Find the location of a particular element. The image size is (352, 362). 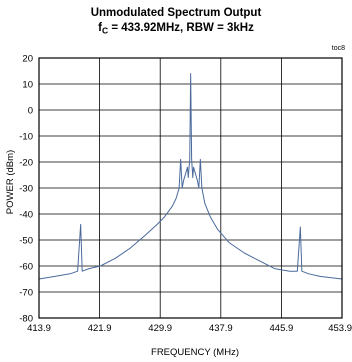

y-tick-label: 0 is located at coordinates (30, 111).